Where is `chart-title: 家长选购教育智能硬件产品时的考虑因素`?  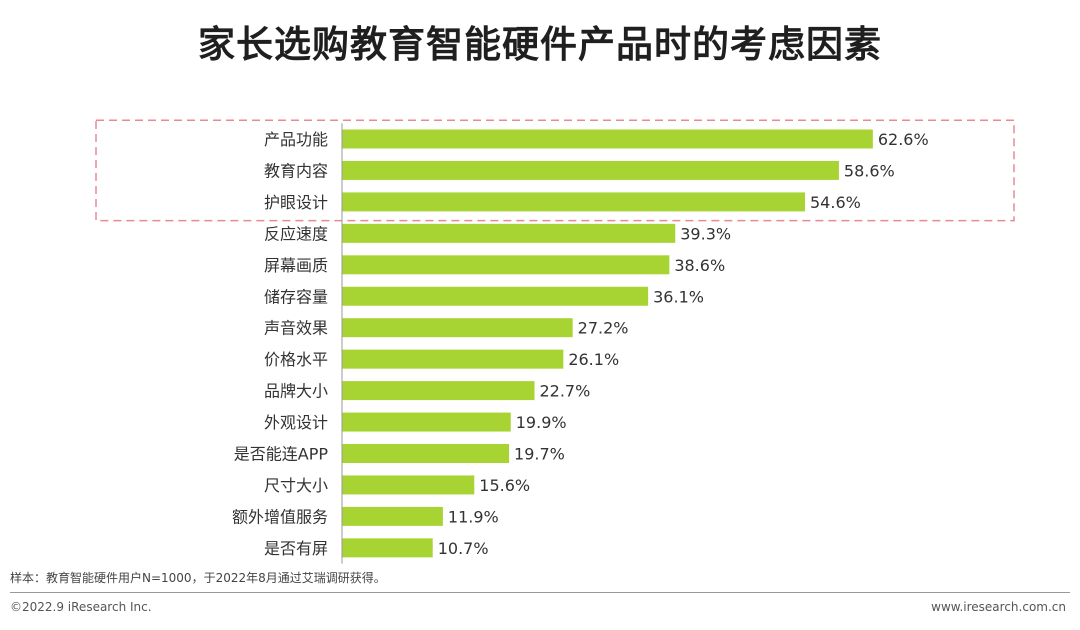 chart-title: 家长选购教育智能硬件产品时的考虑因素 is located at coordinates (540, 44).